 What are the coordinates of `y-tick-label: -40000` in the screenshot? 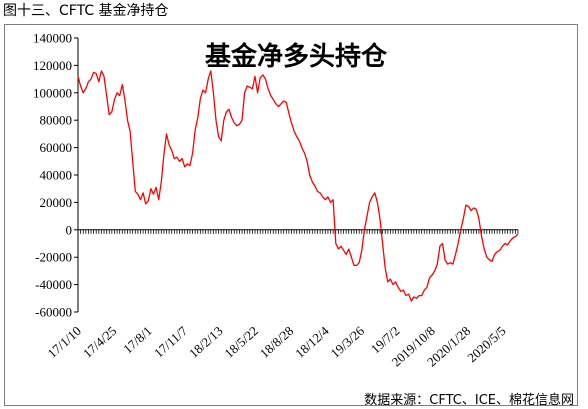 It's located at (53, 284).